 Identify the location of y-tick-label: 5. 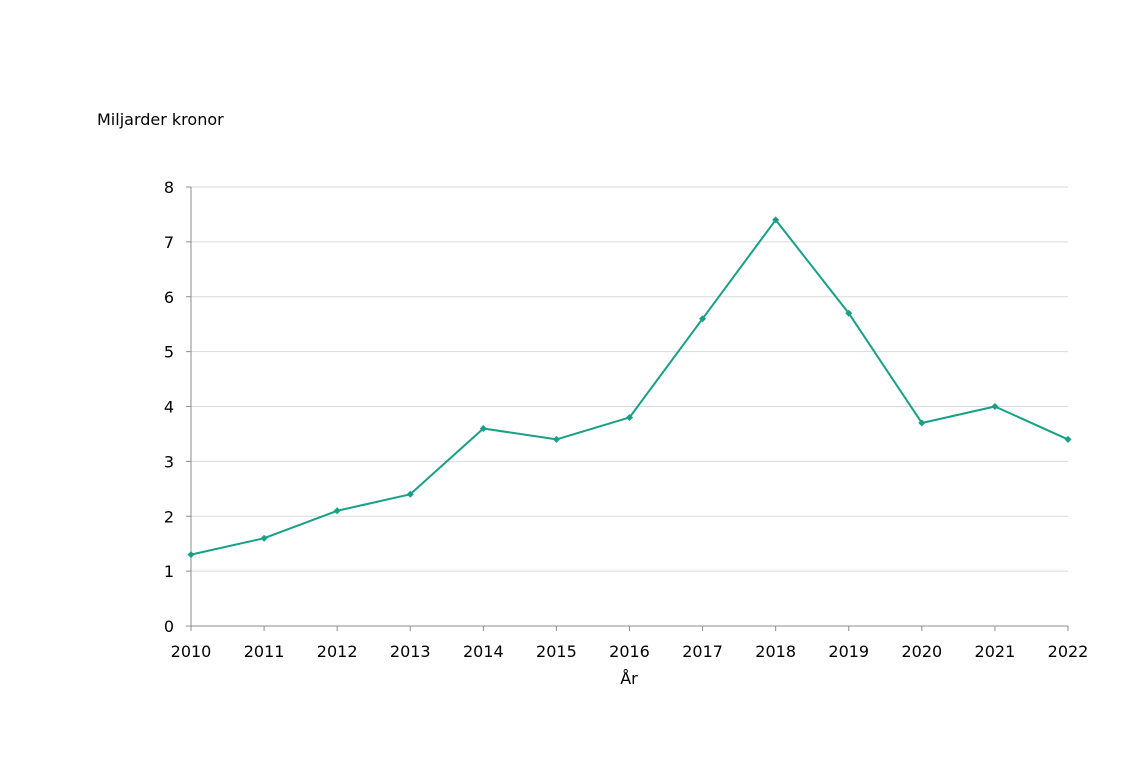
(169, 352).